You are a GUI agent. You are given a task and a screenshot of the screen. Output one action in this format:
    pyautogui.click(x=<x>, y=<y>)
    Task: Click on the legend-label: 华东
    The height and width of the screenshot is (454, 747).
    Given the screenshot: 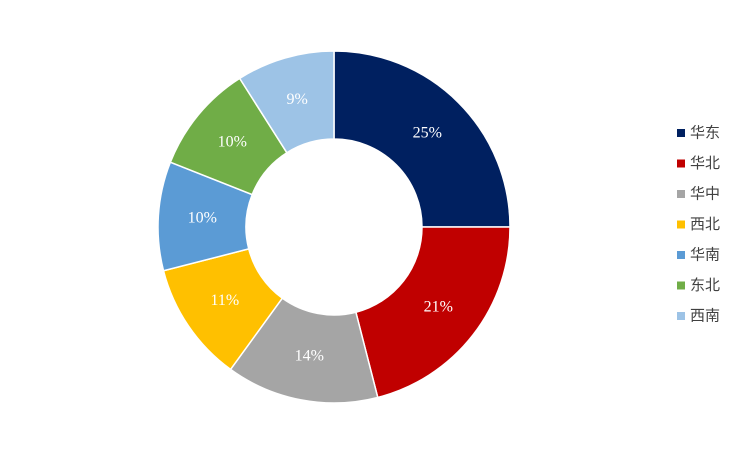 What is the action you would take?
    pyautogui.click(x=705, y=133)
    